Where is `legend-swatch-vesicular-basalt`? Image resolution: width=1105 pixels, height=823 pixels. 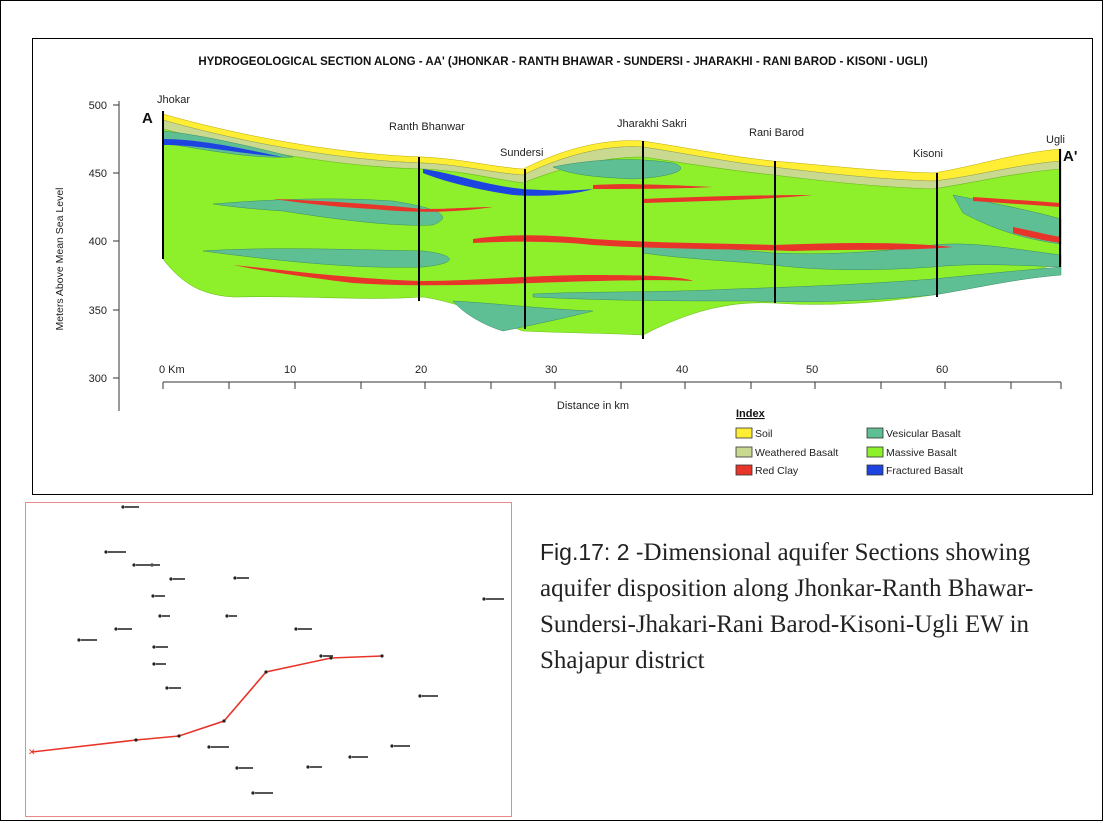
legend-swatch-vesicular-basalt is located at coordinates (875, 433).